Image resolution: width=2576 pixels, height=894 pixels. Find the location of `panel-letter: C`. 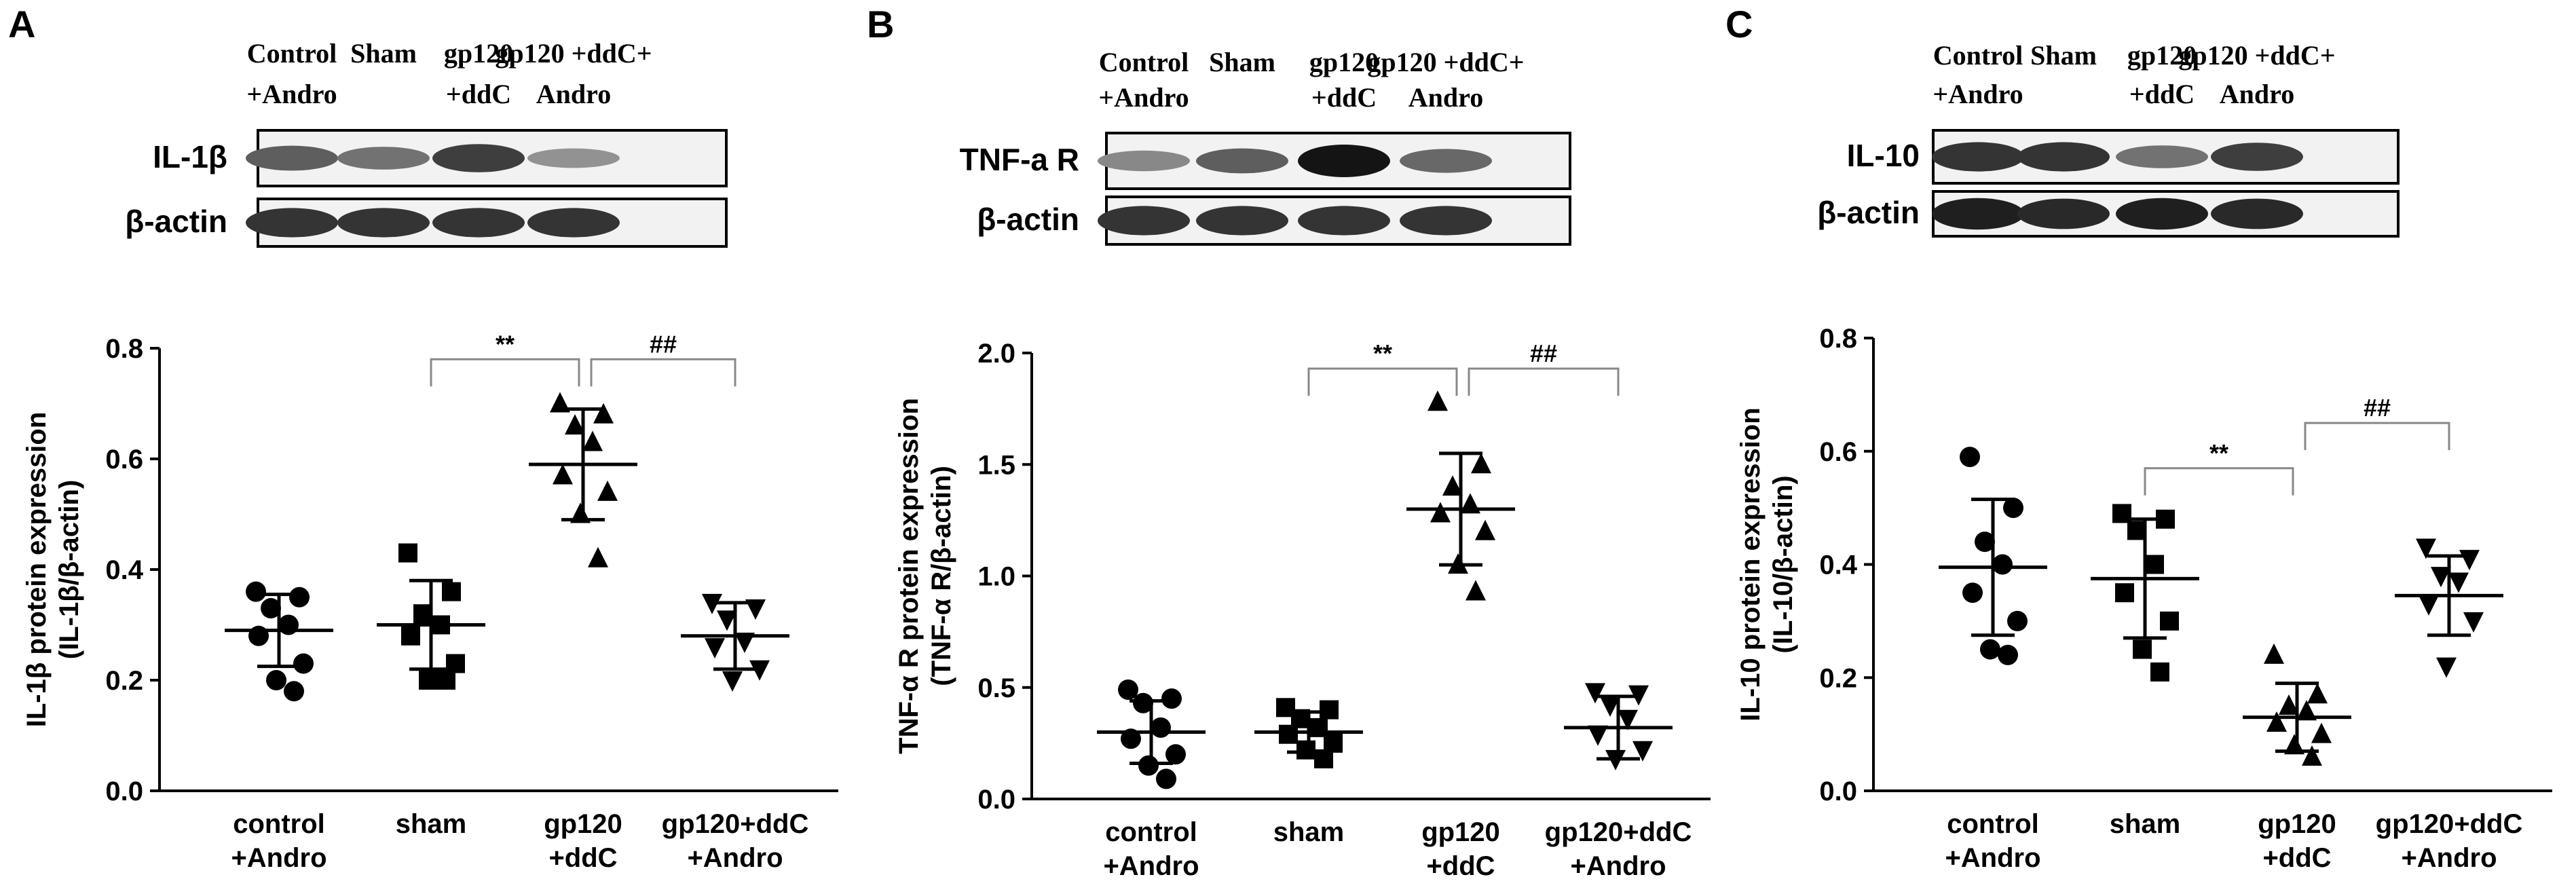

panel-letter: C is located at coordinates (1739, 24).